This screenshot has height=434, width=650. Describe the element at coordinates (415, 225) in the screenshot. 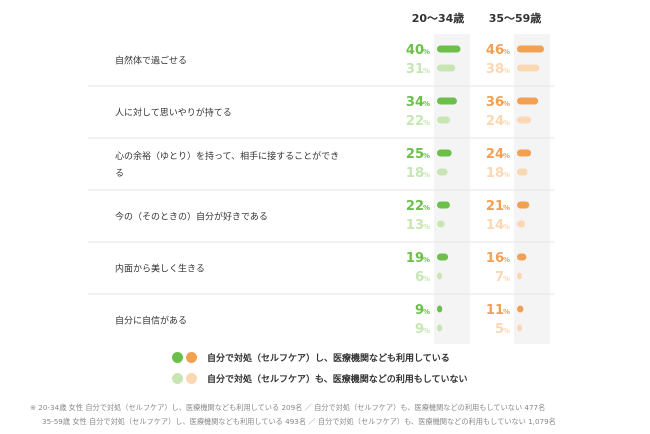

I see `value-label-none: 13` at that location.